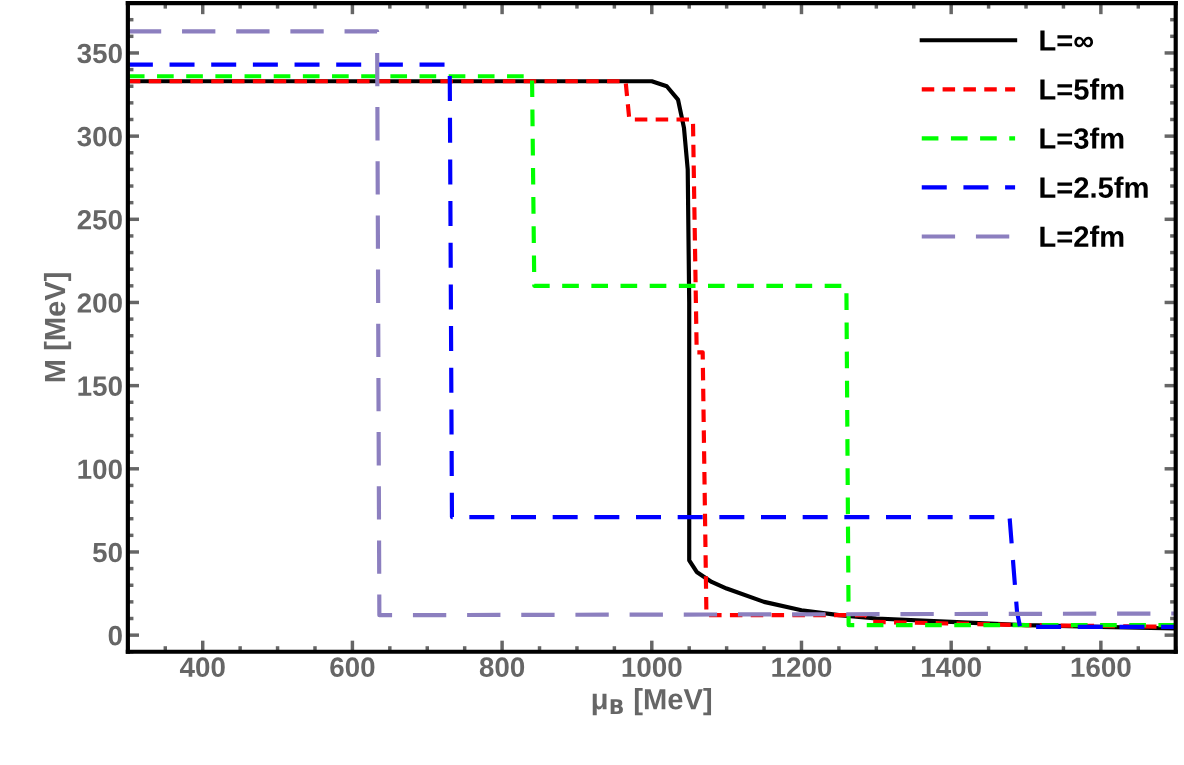  Describe the element at coordinates (1082, 89) in the screenshot. I see `legend-label: L=5fm` at that location.